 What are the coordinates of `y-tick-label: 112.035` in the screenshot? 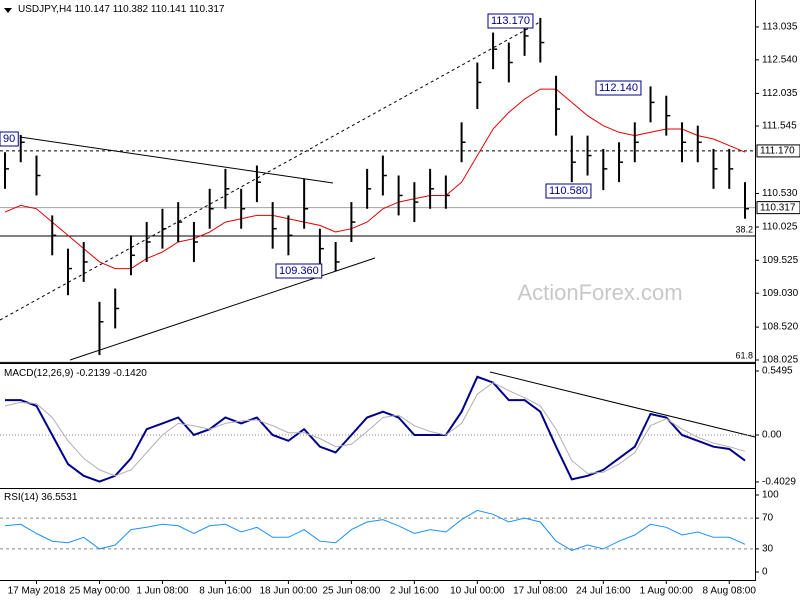 It's located at (780, 93).